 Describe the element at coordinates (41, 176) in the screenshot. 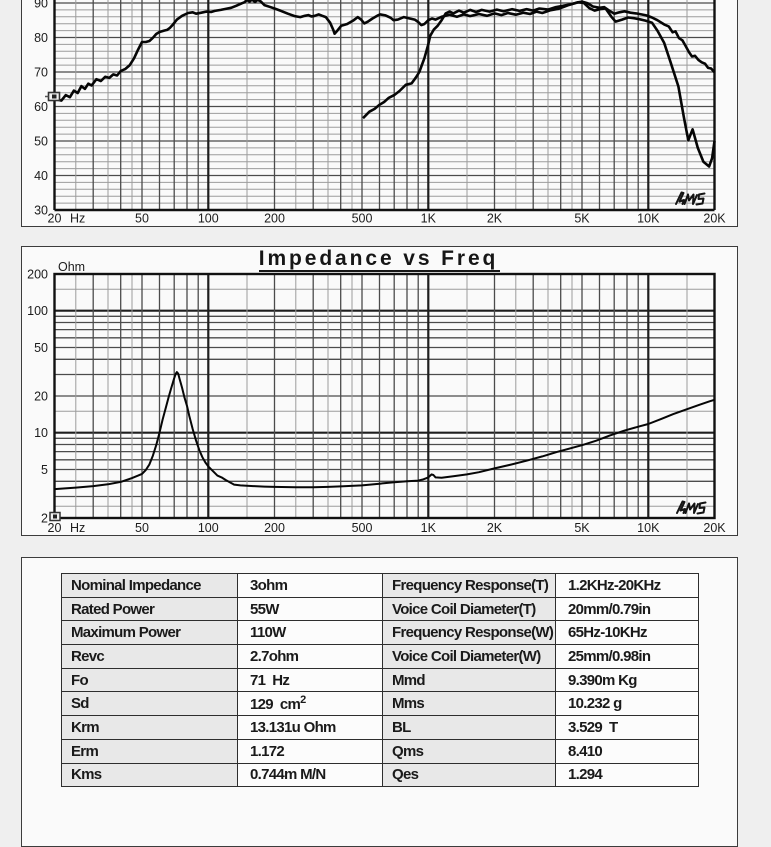

I see `svg-text: 40` at that location.